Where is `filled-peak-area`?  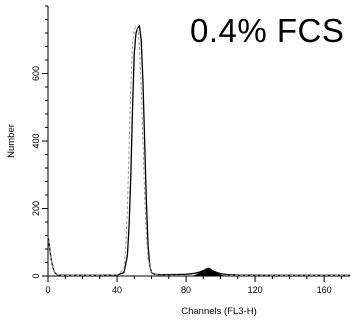 filled-peak-area is located at coordinates (208, 272).